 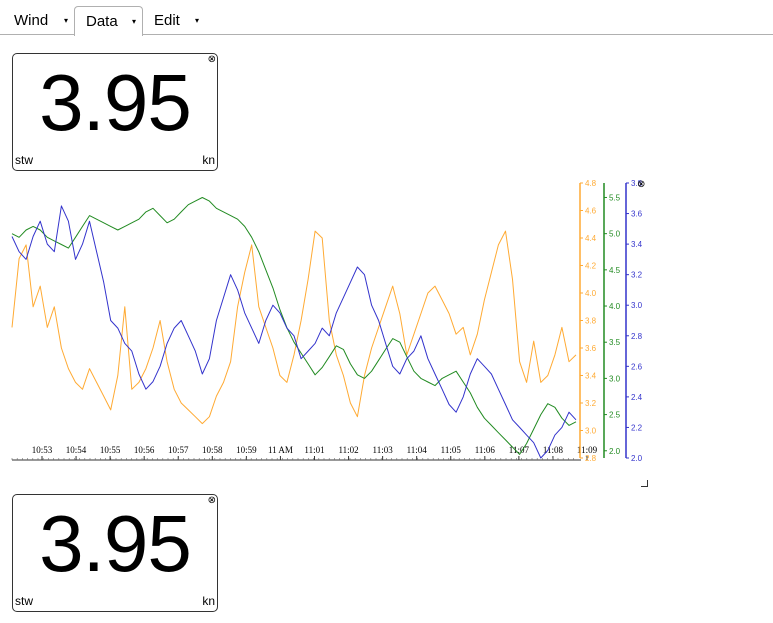 What do you see at coordinates (102, 21) in the screenshot?
I see `tab-data-label: Data` at bounding box center [102, 21].